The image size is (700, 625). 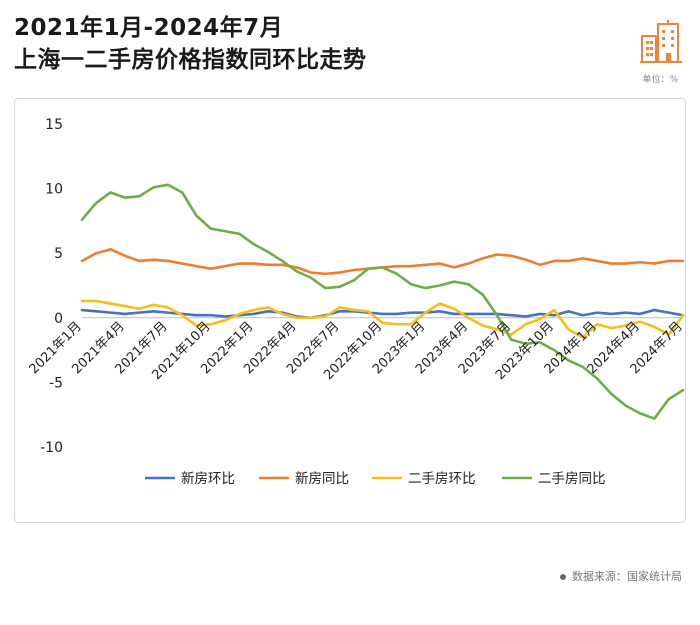 What do you see at coordinates (58, 254) in the screenshot?
I see `y-tick-label: 5` at bounding box center [58, 254].